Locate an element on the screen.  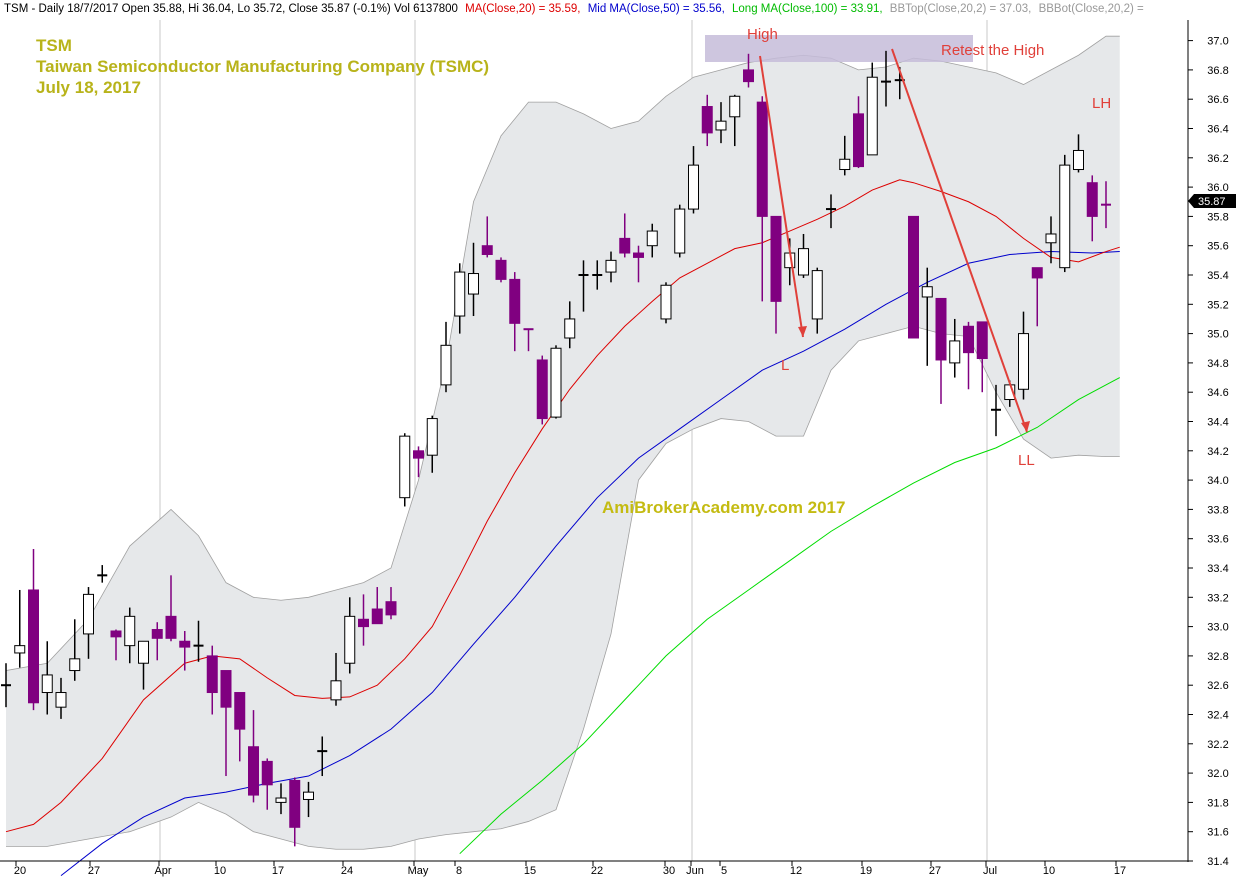
y-tick-label: 36.4 is located at coordinates (1217, 130).